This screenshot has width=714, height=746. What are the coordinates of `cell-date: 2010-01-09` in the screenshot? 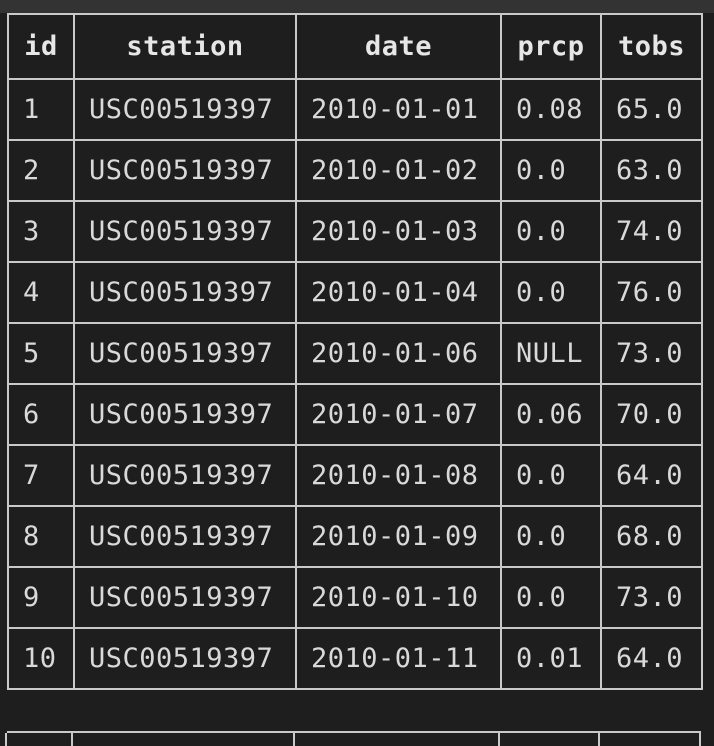 It's located at (398, 536).